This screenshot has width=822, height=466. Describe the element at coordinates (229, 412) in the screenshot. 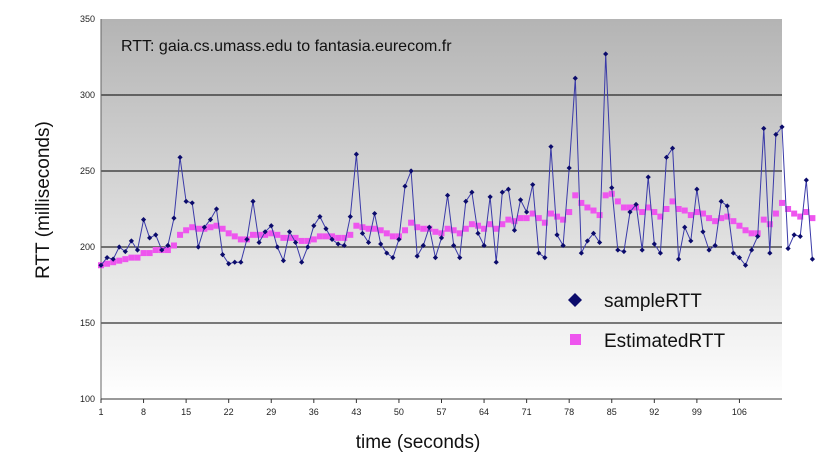

I see `x-tick-label-22: 22` at that location.